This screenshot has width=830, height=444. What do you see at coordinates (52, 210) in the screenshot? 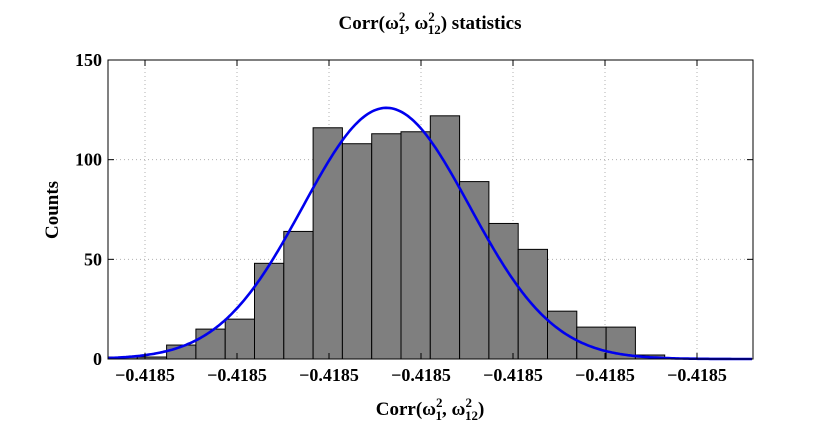
I see `y-axis-label: Counts` at bounding box center [52, 210].